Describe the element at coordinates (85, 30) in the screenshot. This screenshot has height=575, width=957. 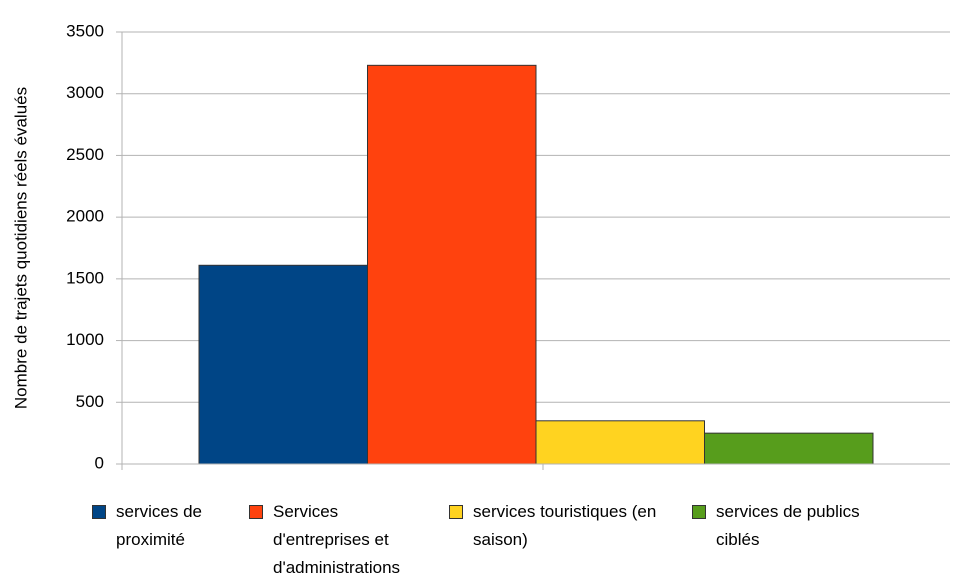
I see `y-tick-label: 3500` at that location.